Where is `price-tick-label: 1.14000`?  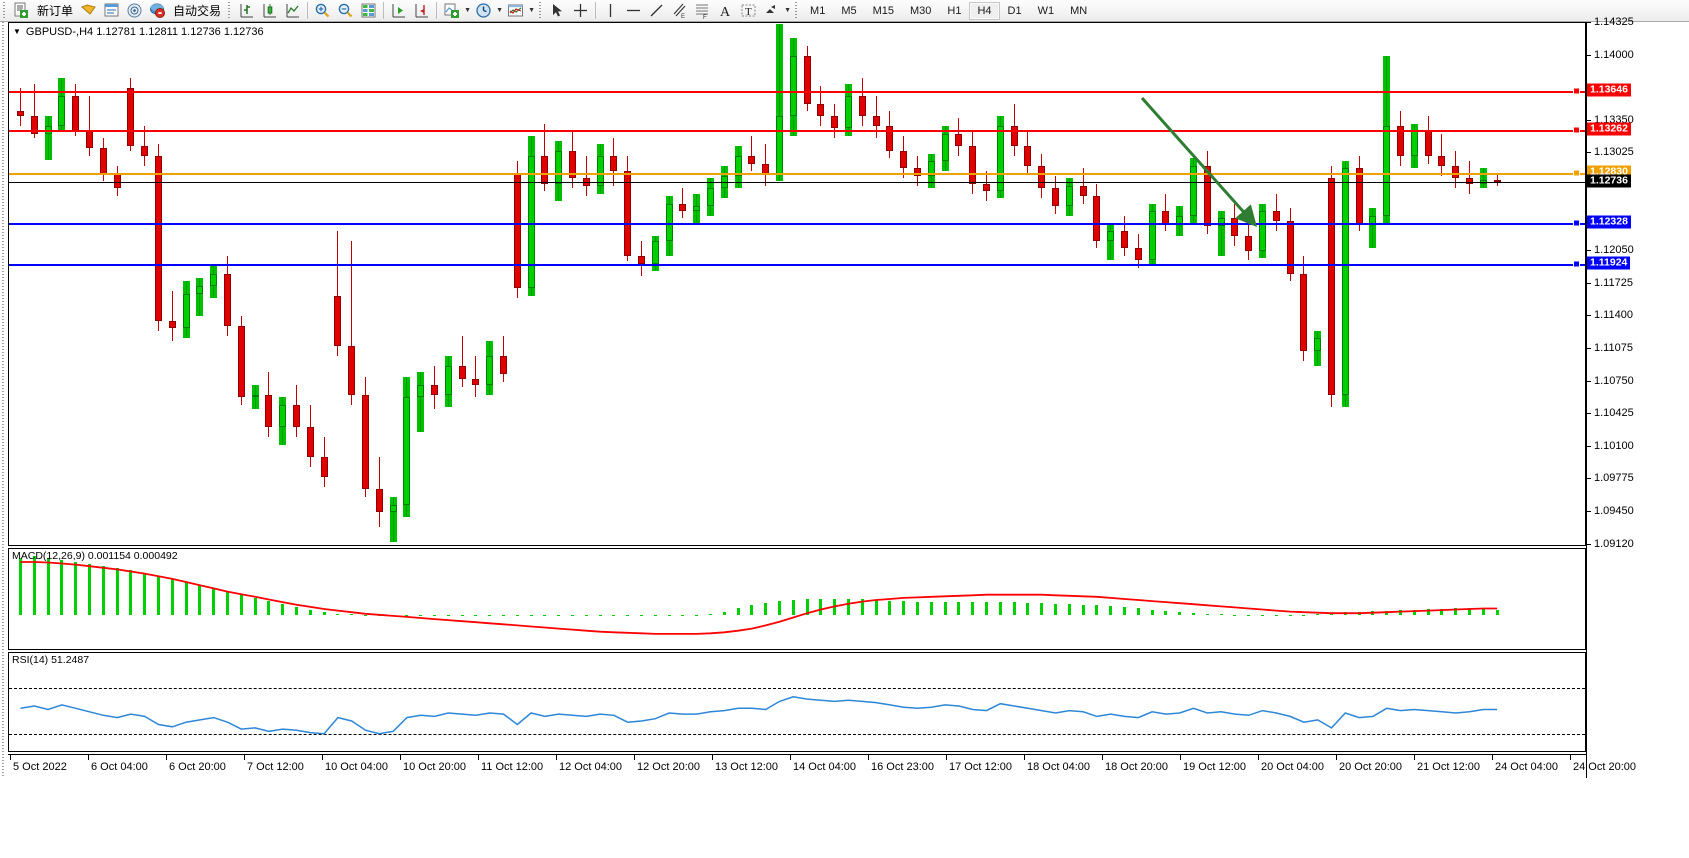
price-tick-label: 1.14000 is located at coordinates (1614, 54).